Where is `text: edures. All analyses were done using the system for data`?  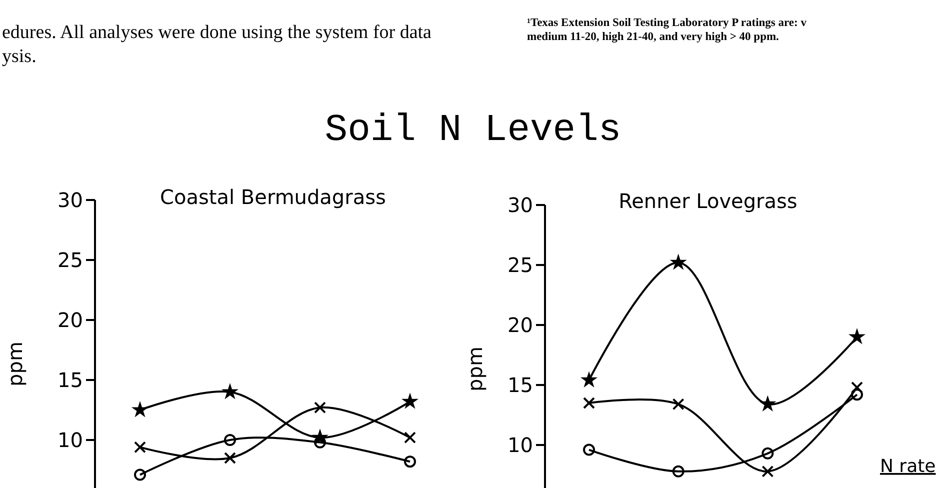
text: edures. All analyses were done using the system for data is located at coordinates (217, 32).